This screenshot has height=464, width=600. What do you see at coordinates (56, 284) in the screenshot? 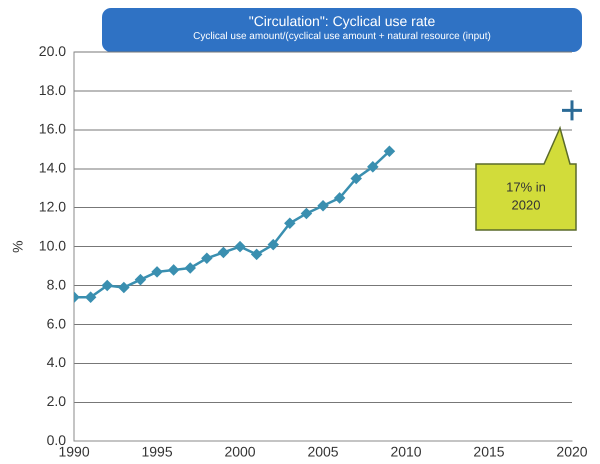
I see `y-tick-label: 8.0` at bounding box center [56, 284].